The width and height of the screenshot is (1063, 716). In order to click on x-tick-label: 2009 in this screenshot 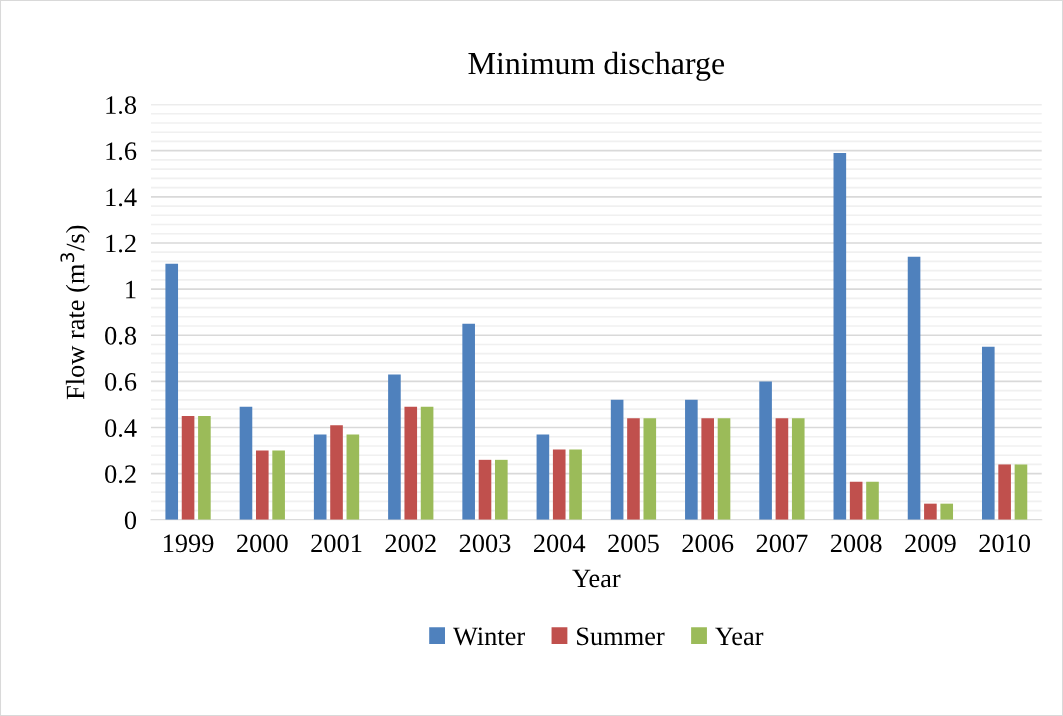, I will do `click(930, 543)`.